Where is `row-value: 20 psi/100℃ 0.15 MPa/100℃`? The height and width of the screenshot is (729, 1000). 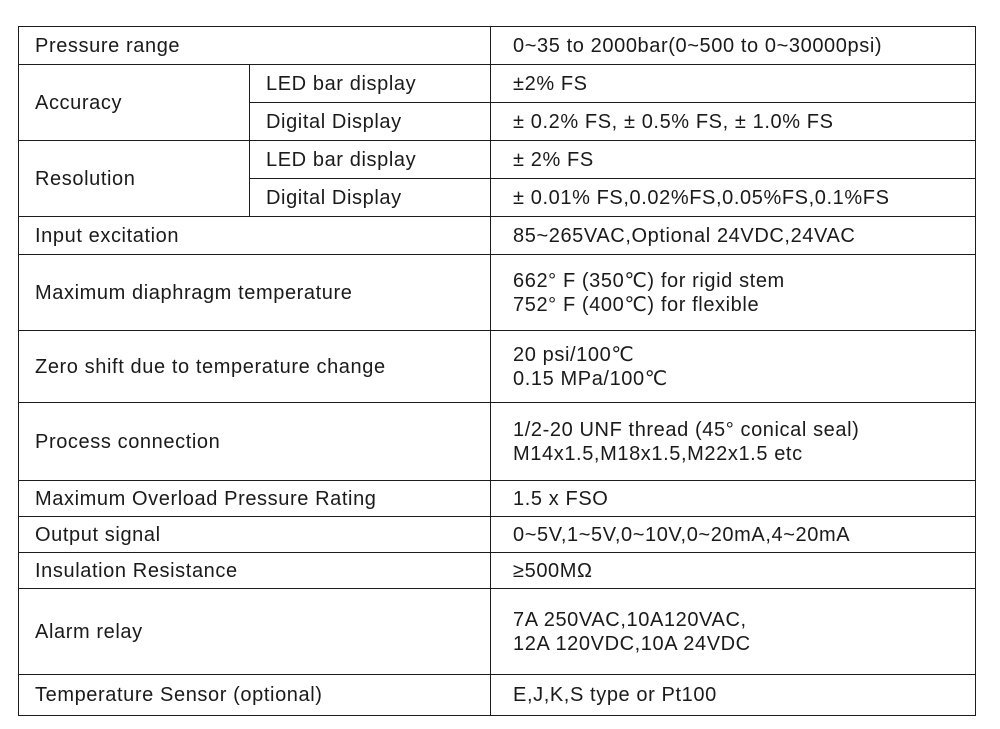
row-value: 20 psi/100℃ 0.15 MPa/100℃ is located at coordinates (733, 366).